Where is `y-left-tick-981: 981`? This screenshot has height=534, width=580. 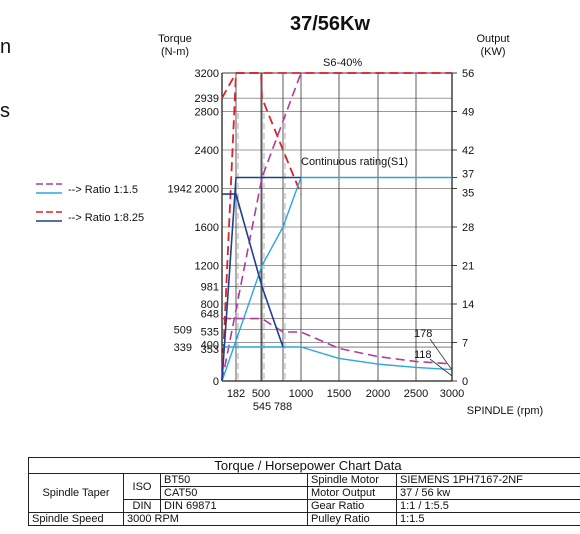
y-left-tick-981: 981 is located at coordinates (210, 288).